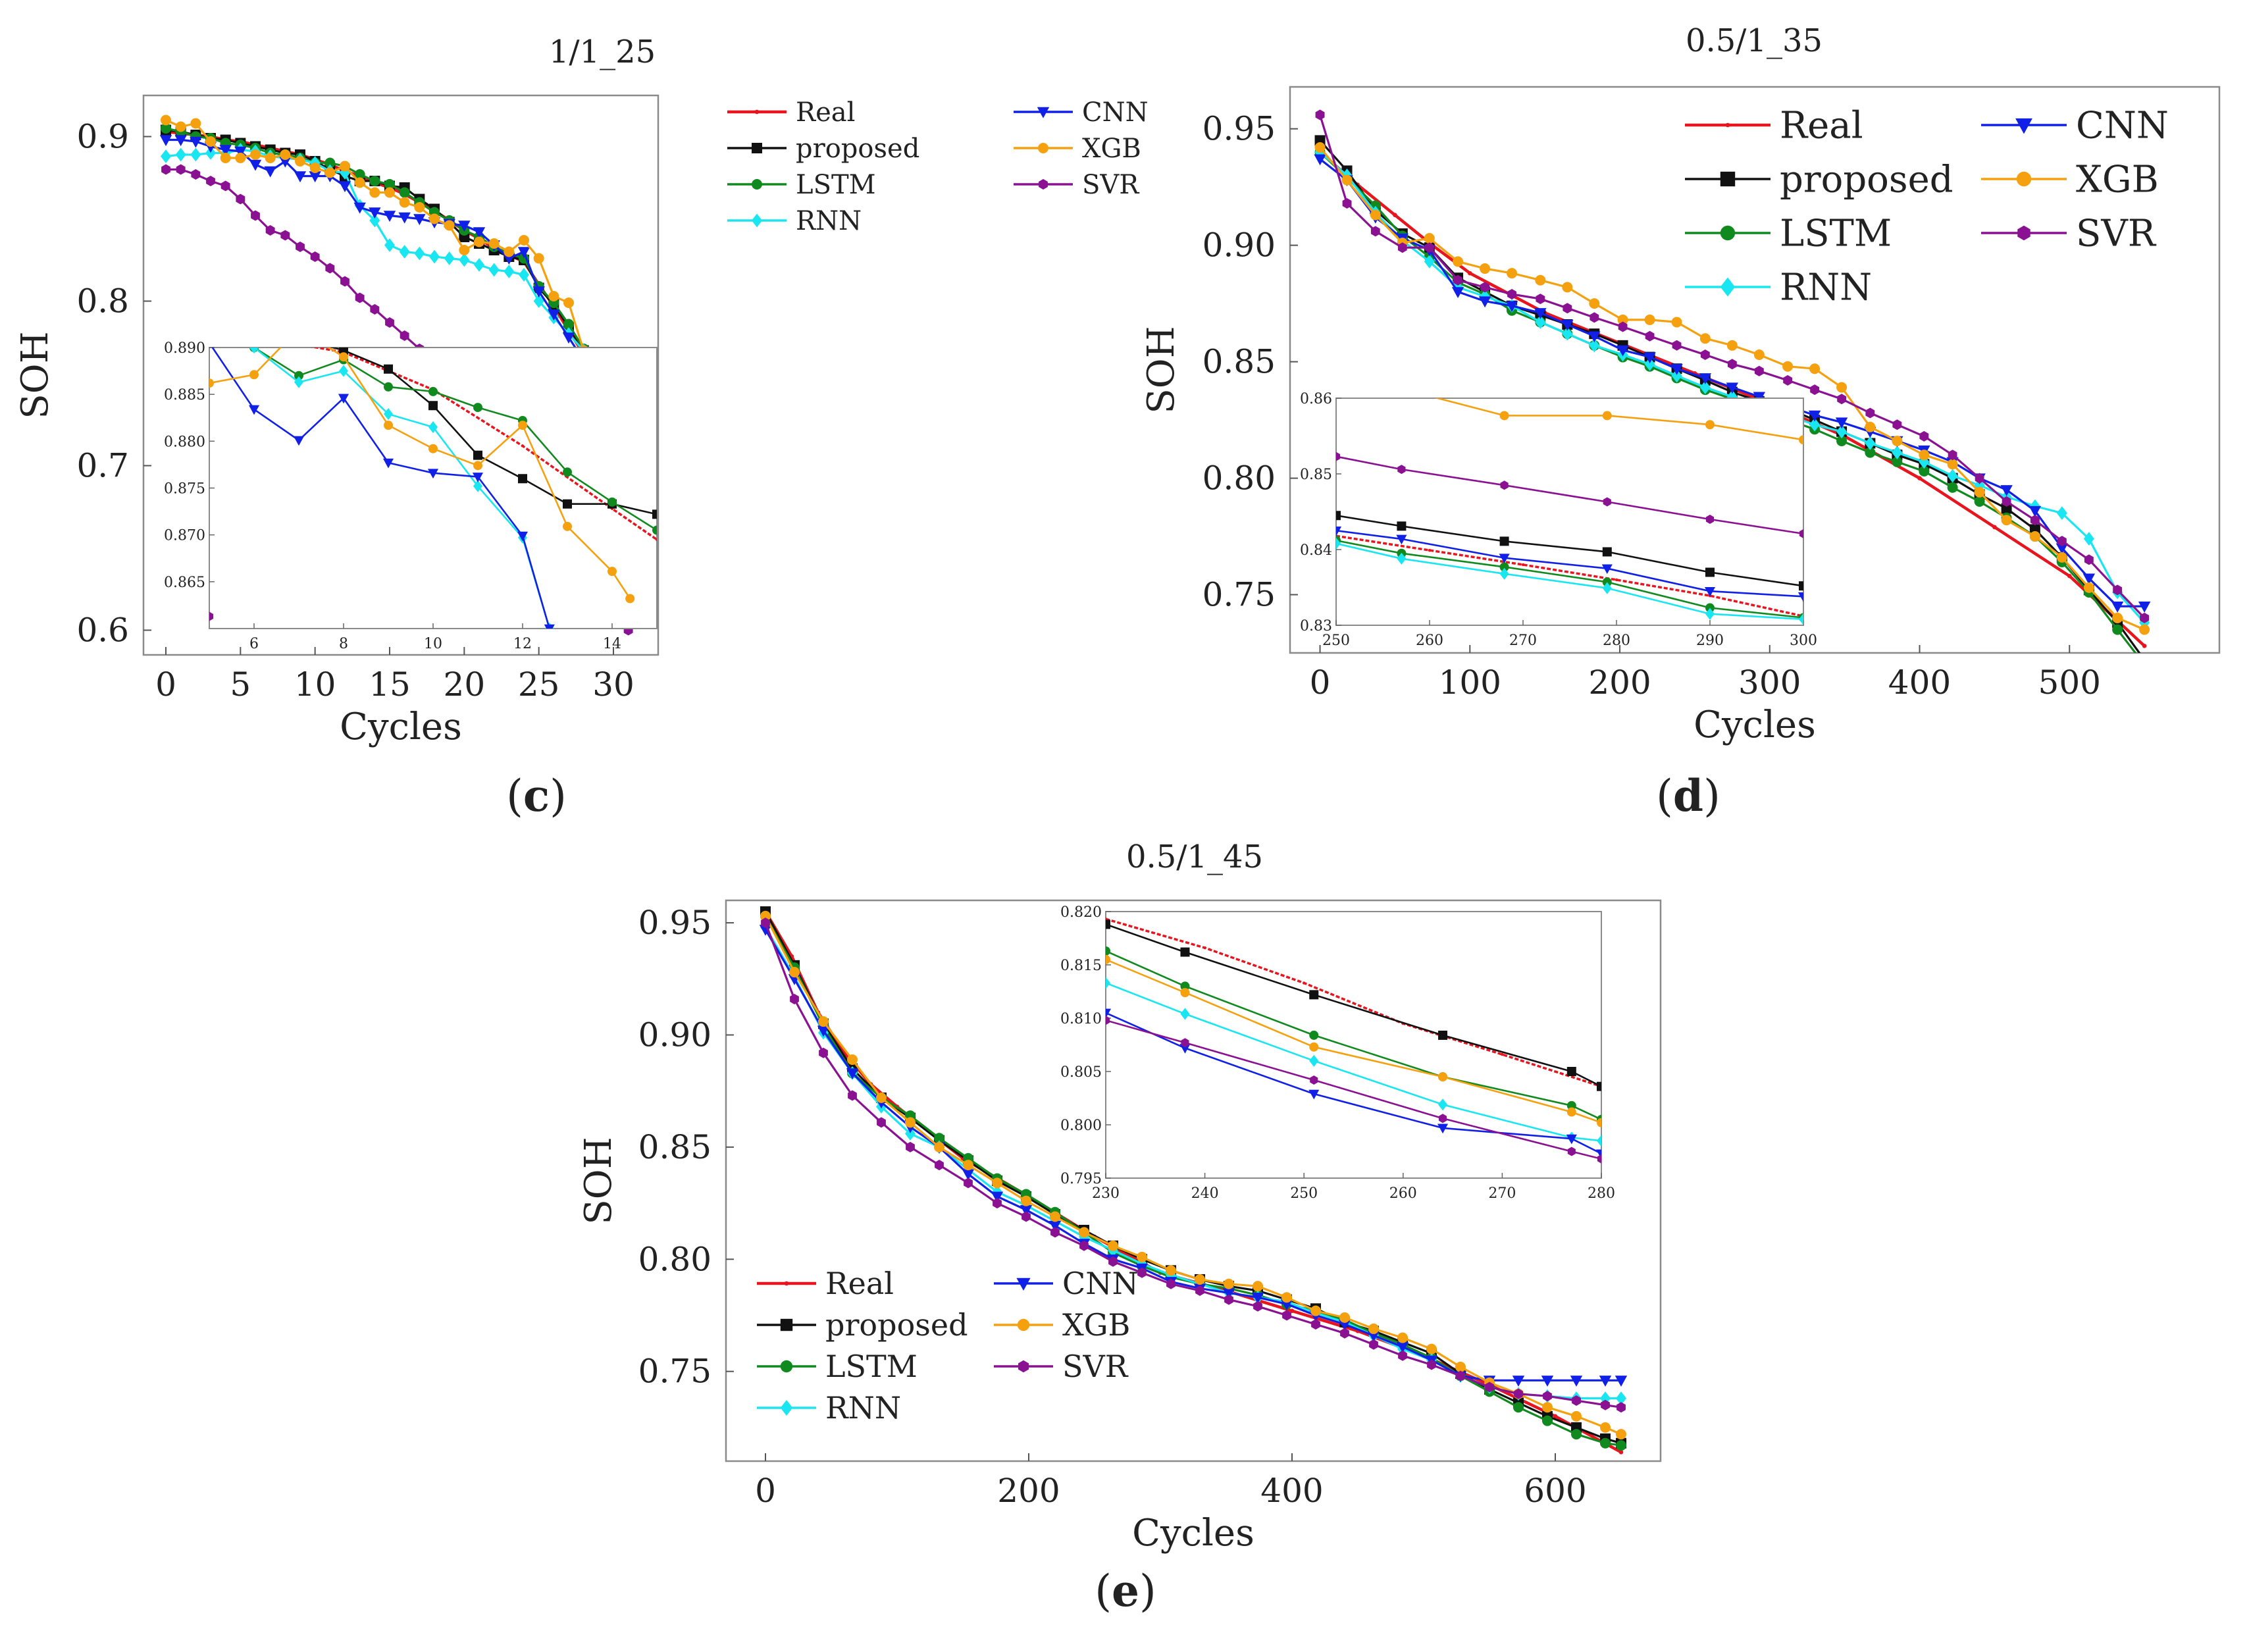 The height and width of the screenshot is (1652, 2249). Describe the element at coordinates (786, 1283) in the screenshot. I see `legend-marker-real` at that location.